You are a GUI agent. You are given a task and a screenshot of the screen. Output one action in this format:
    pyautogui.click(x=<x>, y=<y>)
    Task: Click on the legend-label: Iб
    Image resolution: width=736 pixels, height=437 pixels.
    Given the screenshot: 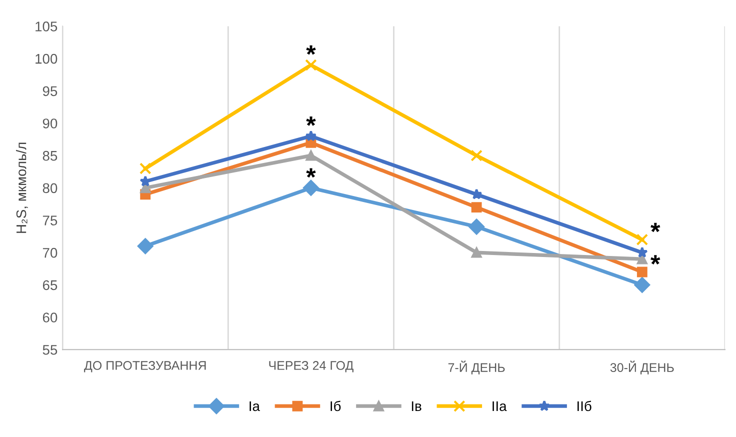 What is the action you would take?
    pyautogui.click(x=335, y=406)
    